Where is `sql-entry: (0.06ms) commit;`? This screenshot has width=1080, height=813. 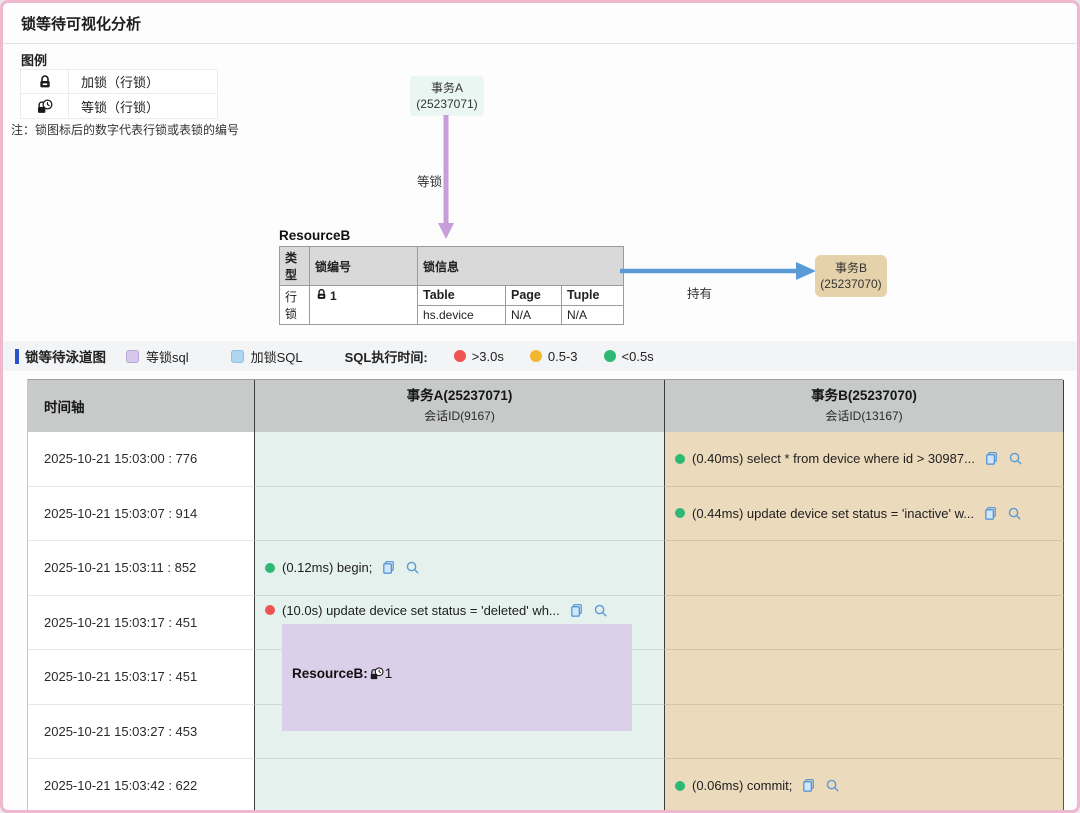 sql-entry: (0.06ms) commit; is located at coordinates (864, 784).